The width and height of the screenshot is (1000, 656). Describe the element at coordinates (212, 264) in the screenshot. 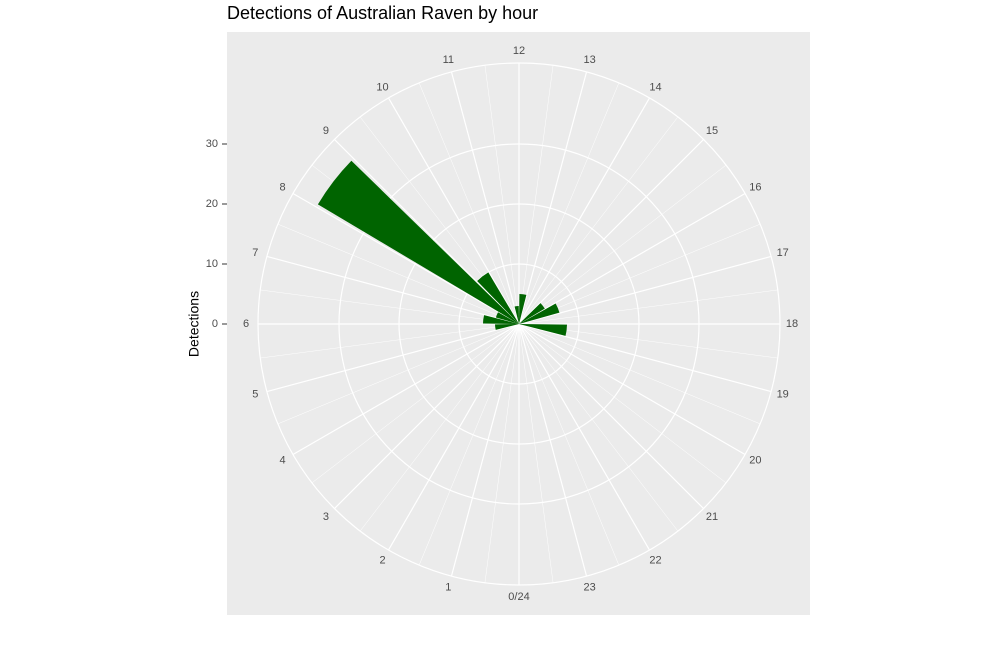

I see `y-tick-label: 10` at that location.